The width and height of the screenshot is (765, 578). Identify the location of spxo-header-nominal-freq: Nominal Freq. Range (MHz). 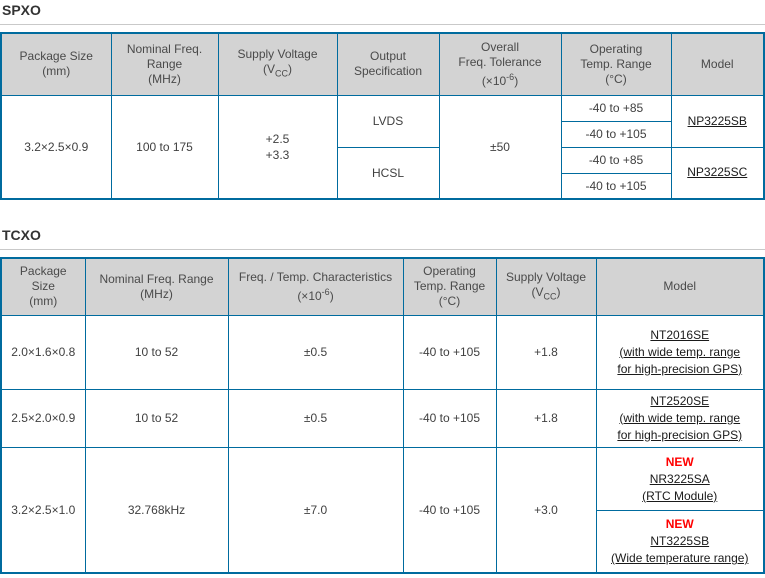
(164, 64).